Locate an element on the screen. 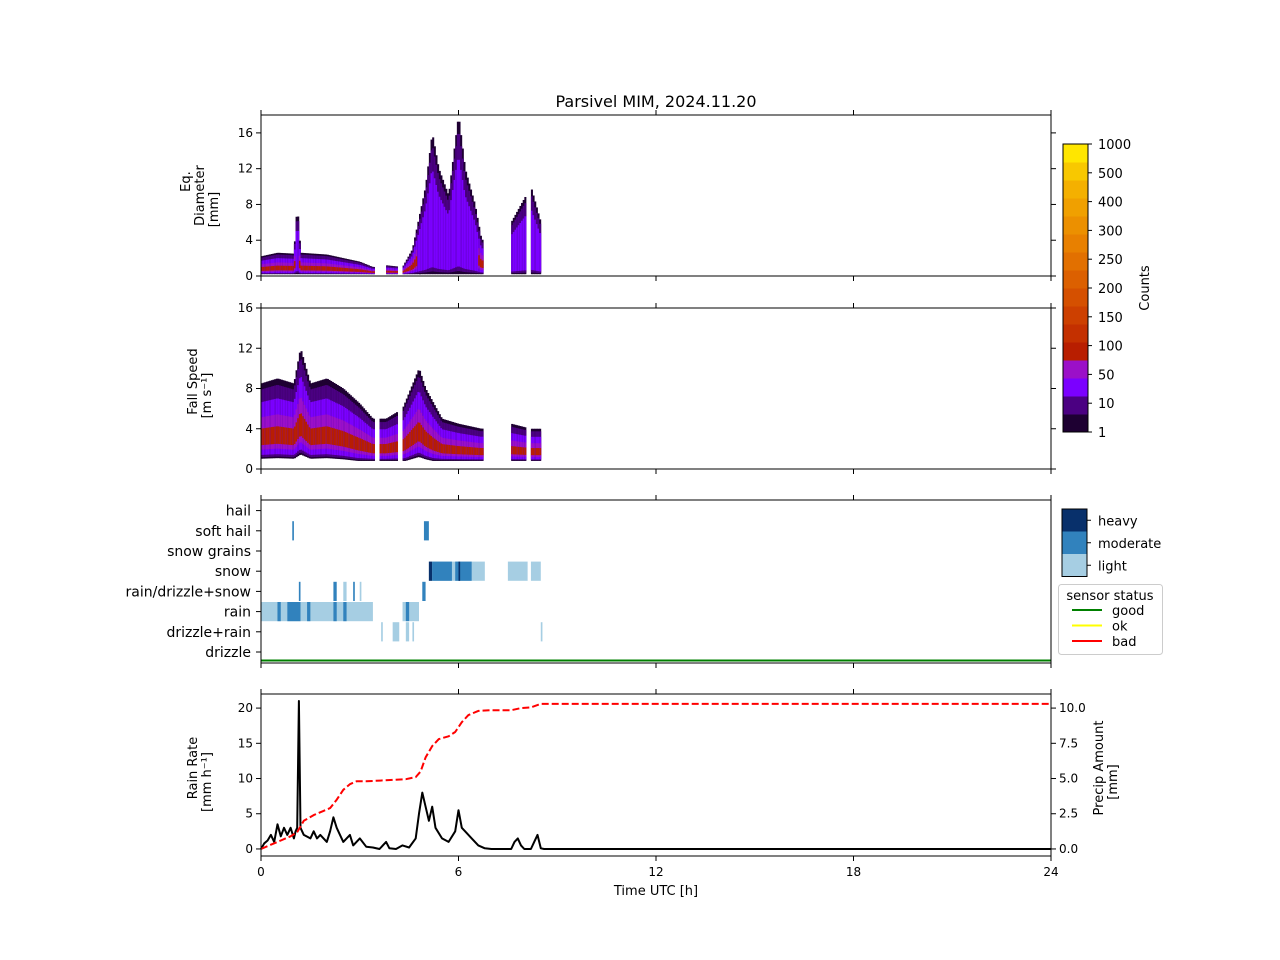 This screenshot has width=1280, height=960. x-axis-label: Time UTC [h] is located at coordinates (655, 891).